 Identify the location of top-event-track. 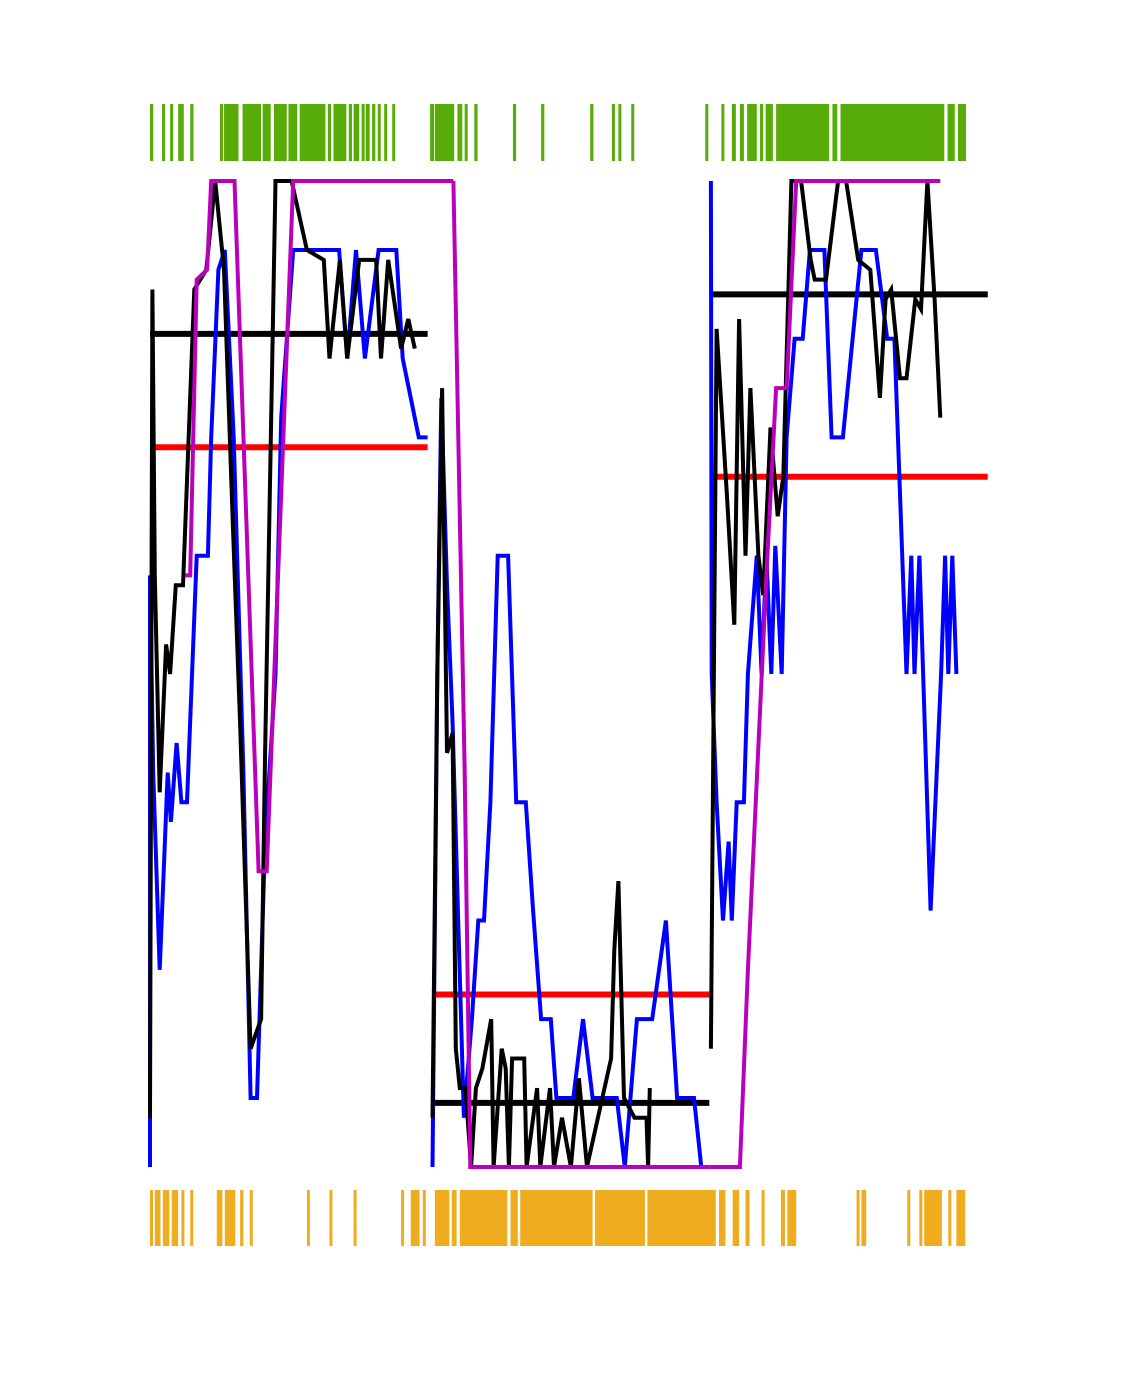
(558, 132).